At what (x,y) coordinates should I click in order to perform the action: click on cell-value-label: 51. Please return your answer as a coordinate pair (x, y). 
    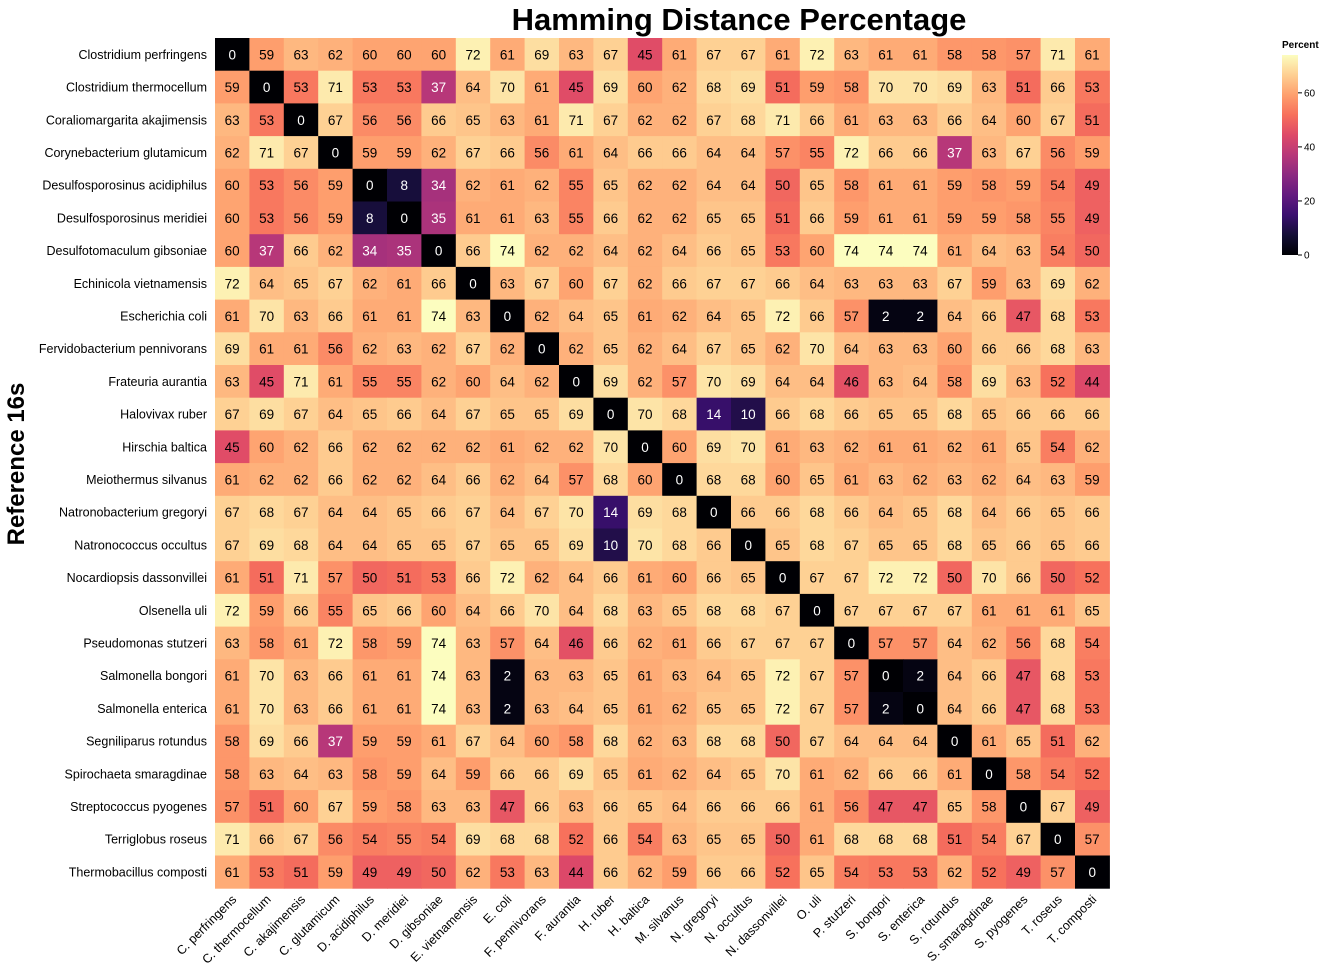
    Looking at the image, I should click on (1057, 741).